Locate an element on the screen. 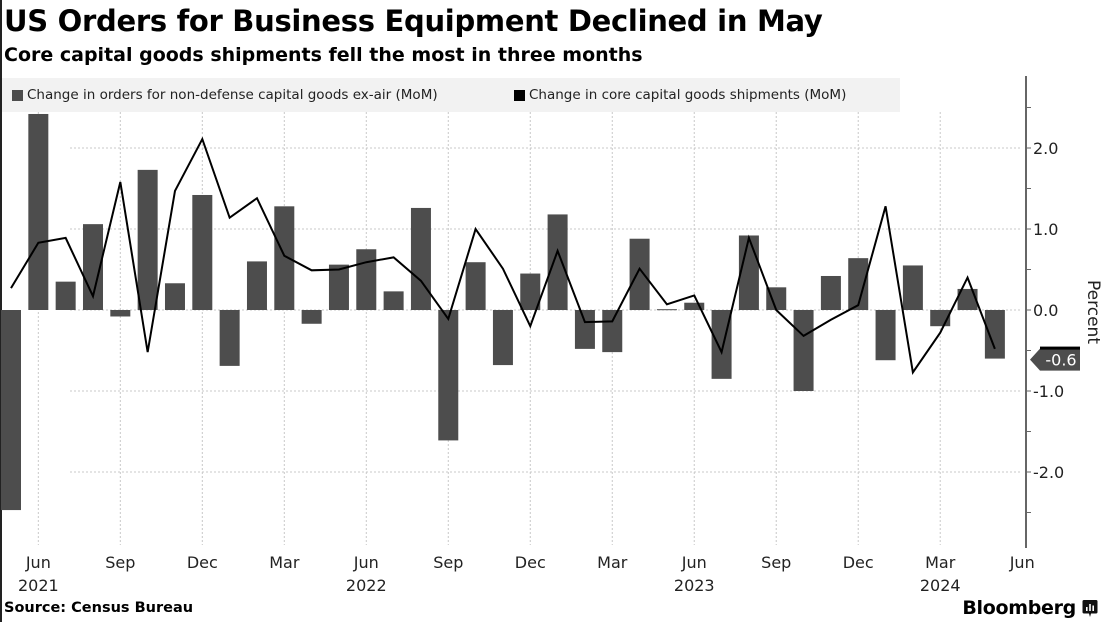  brand-name: Bloomberg is located at coordinates (1019, 608).